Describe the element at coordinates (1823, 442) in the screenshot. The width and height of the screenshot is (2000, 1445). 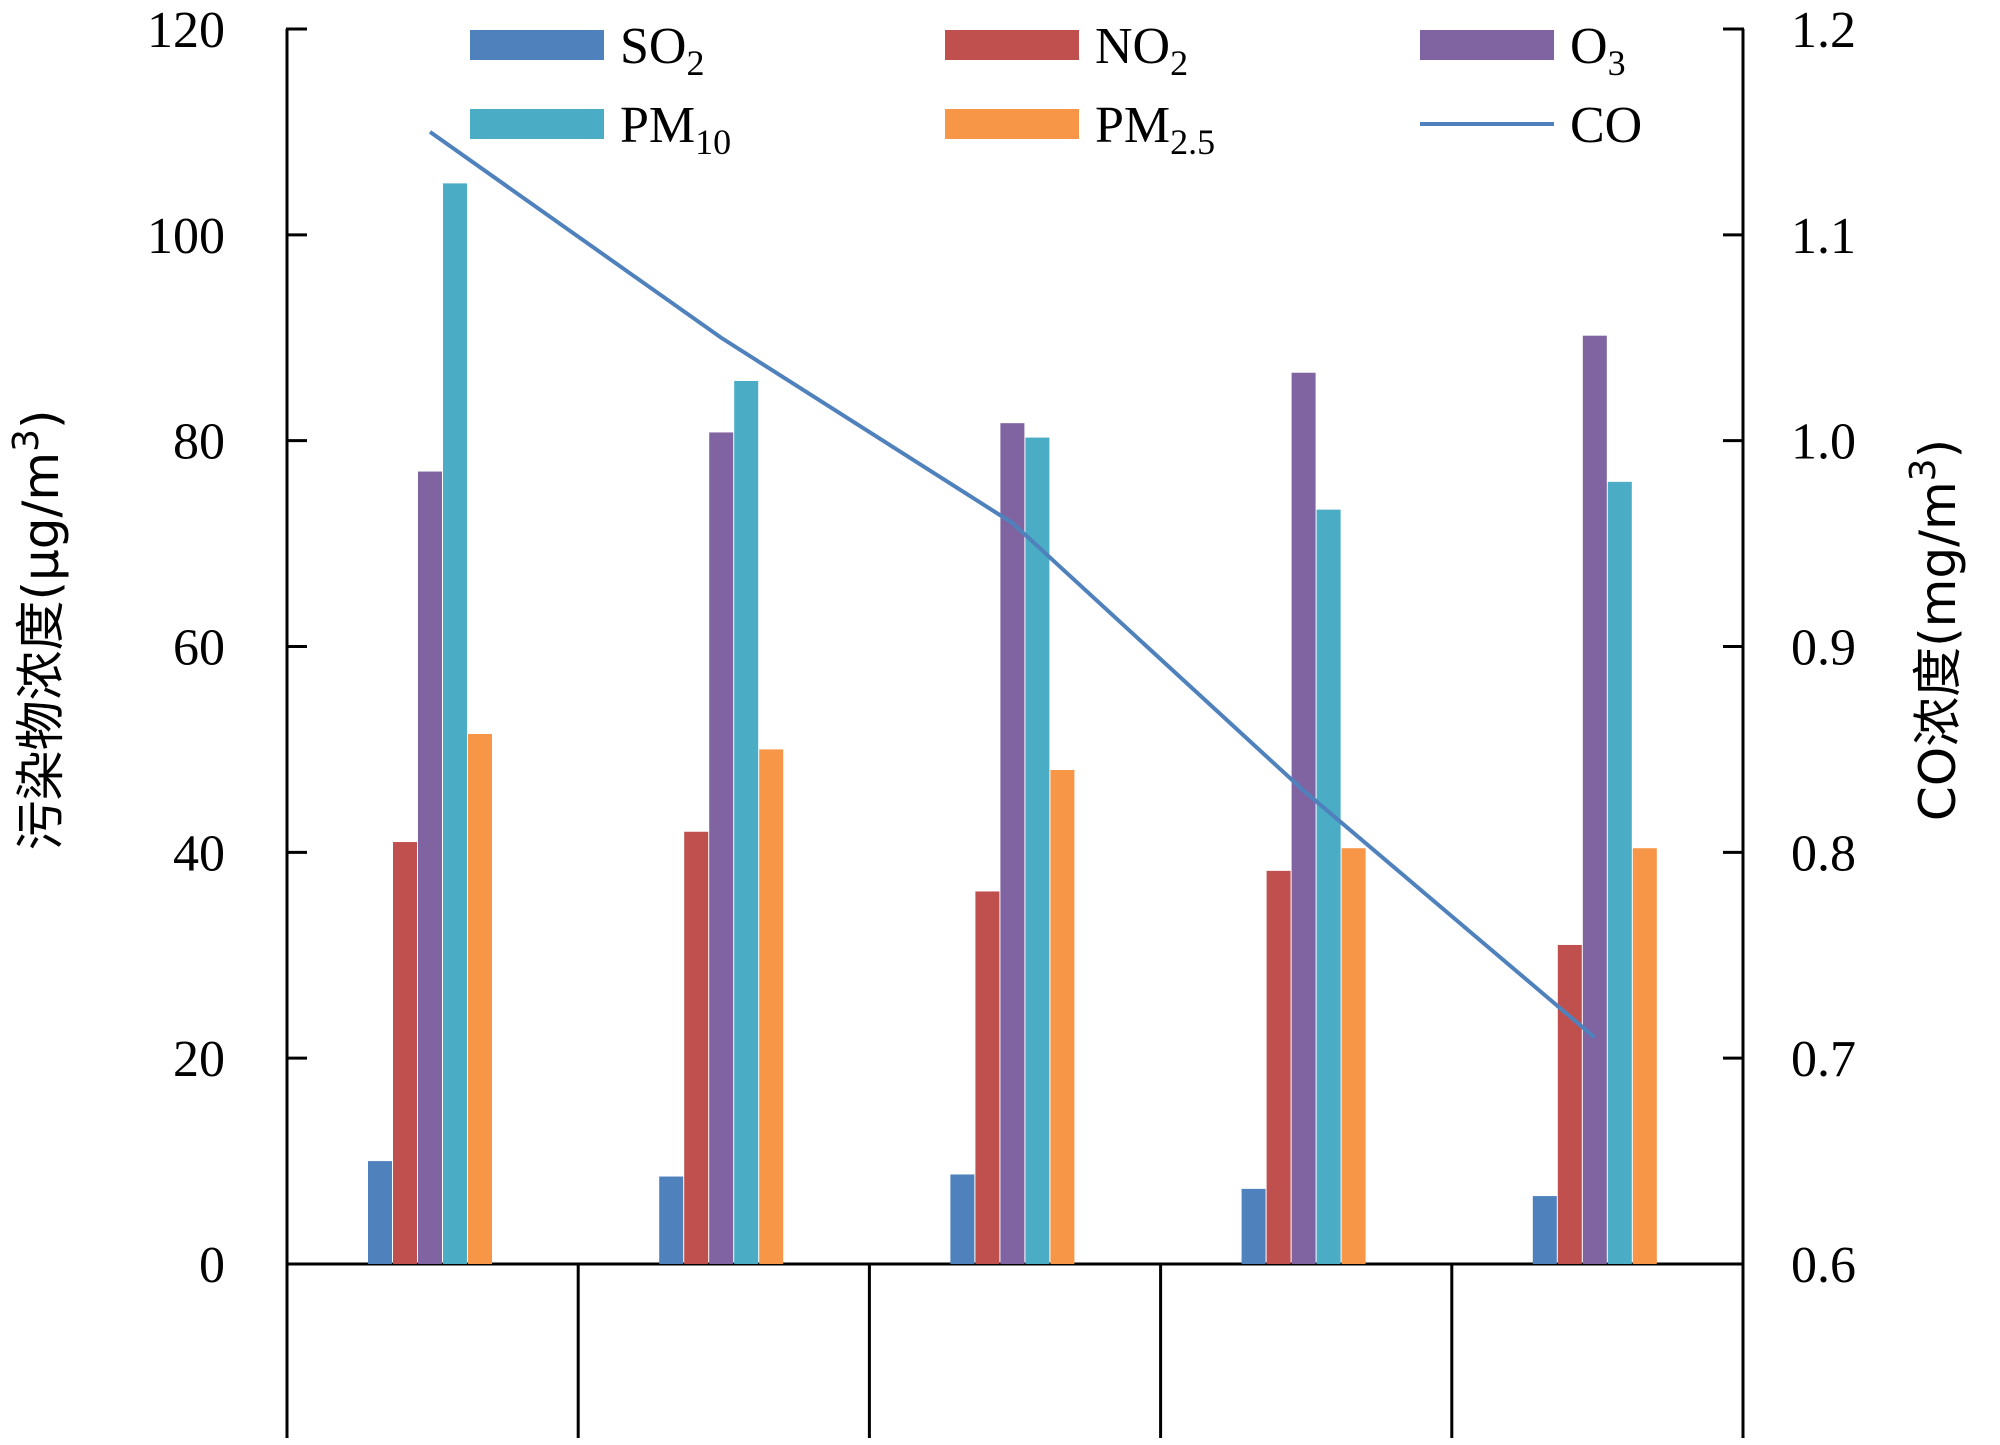
I see `right-tick-label: 1.0` at that location.